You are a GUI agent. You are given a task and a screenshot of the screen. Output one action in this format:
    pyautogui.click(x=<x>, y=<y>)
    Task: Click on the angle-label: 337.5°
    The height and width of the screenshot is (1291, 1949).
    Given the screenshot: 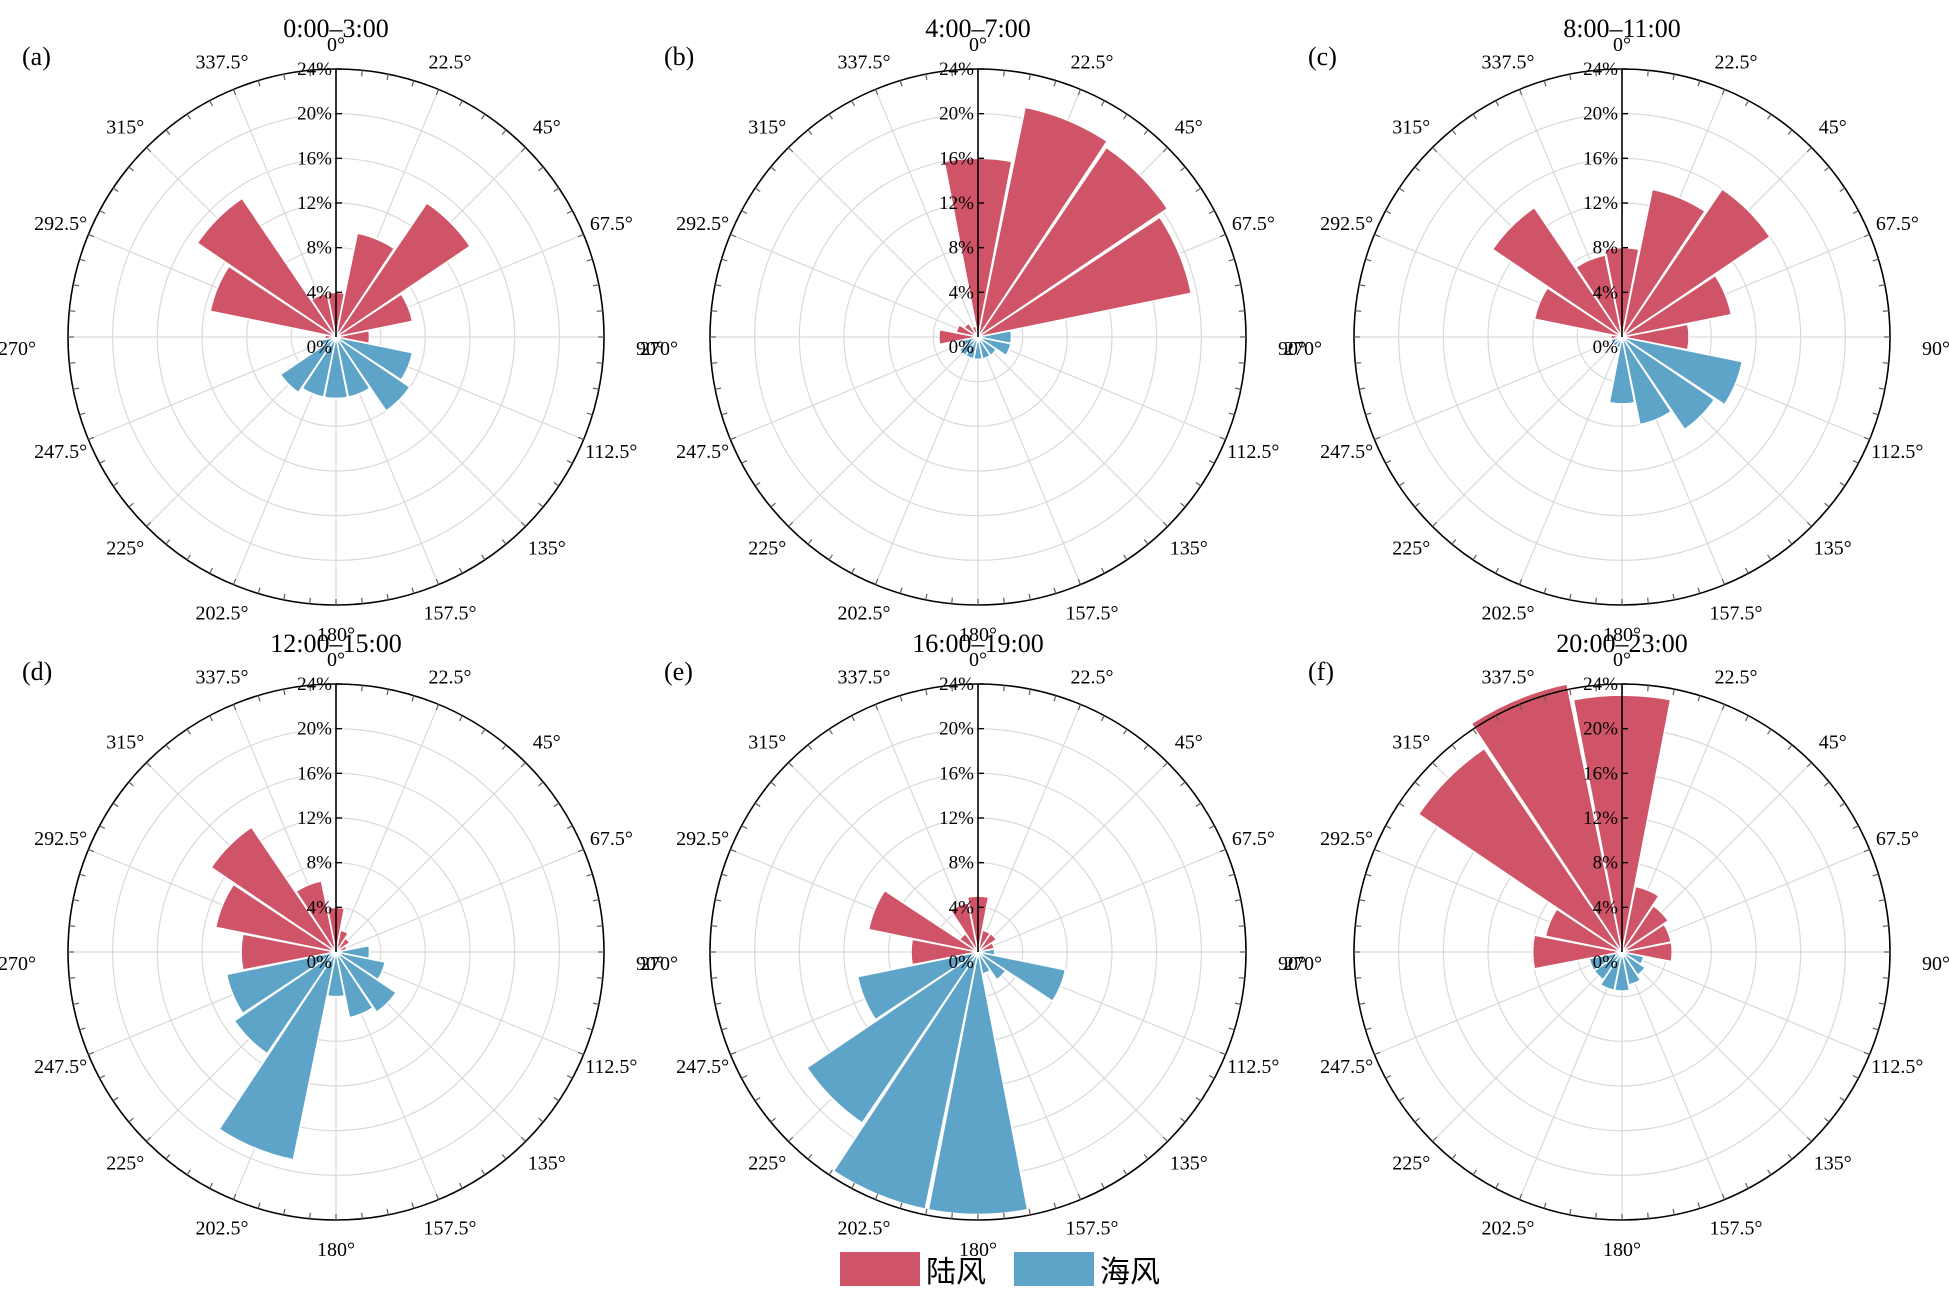 What is the action you would take?
    pyautogui.click(x=863, y=678)
    